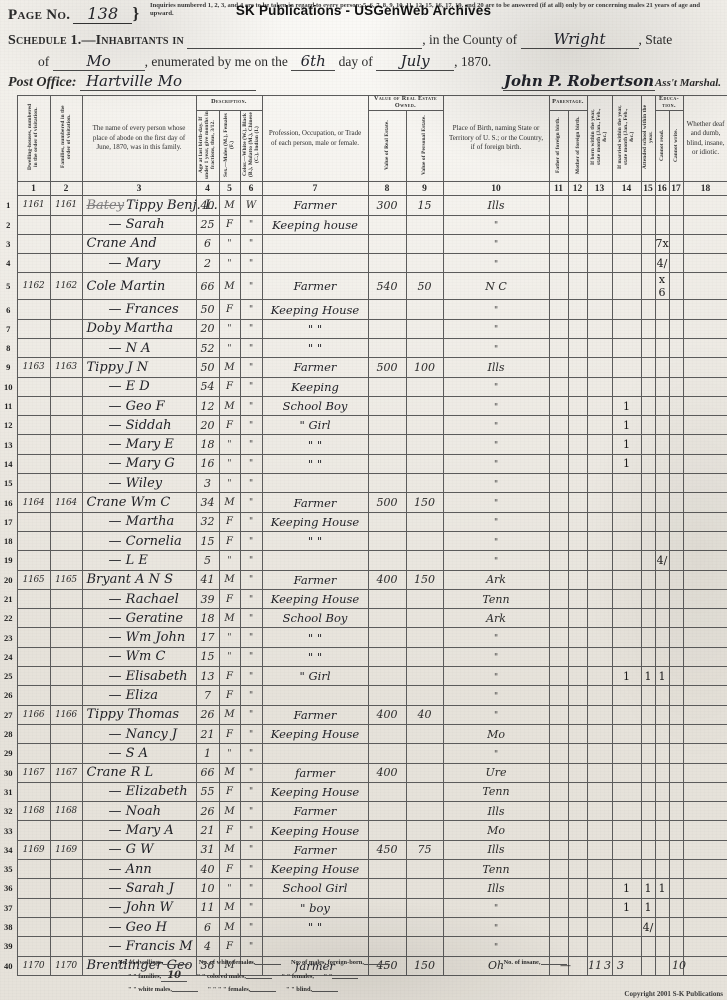 This screenshot has width=727, height=1000. Describe the element at coordinates (139, 579) in the screenshot. I see `col3-name: Bryant A N S` at that location.